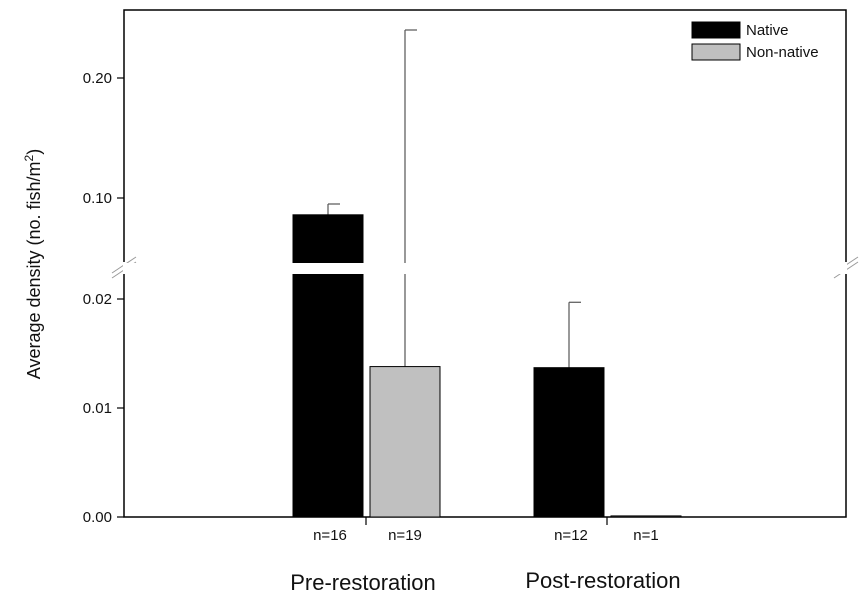 The height and width of the screenshot is (598, 864). What do you see at coordinates (29, 157) in the screenshot?
I see `y-axis-title-superscript: 2` at bounding box center [29, 157].